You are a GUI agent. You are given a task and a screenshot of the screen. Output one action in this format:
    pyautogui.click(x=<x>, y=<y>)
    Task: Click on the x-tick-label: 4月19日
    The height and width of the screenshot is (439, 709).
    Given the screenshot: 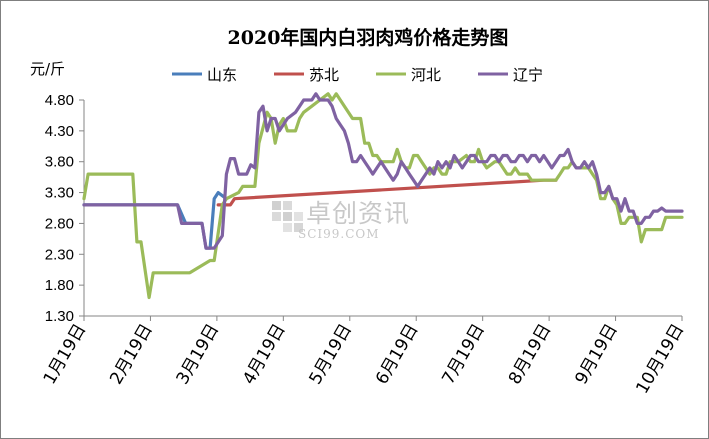 What is the action you would take?
    pyautogui.click(x=264, y=355)
    